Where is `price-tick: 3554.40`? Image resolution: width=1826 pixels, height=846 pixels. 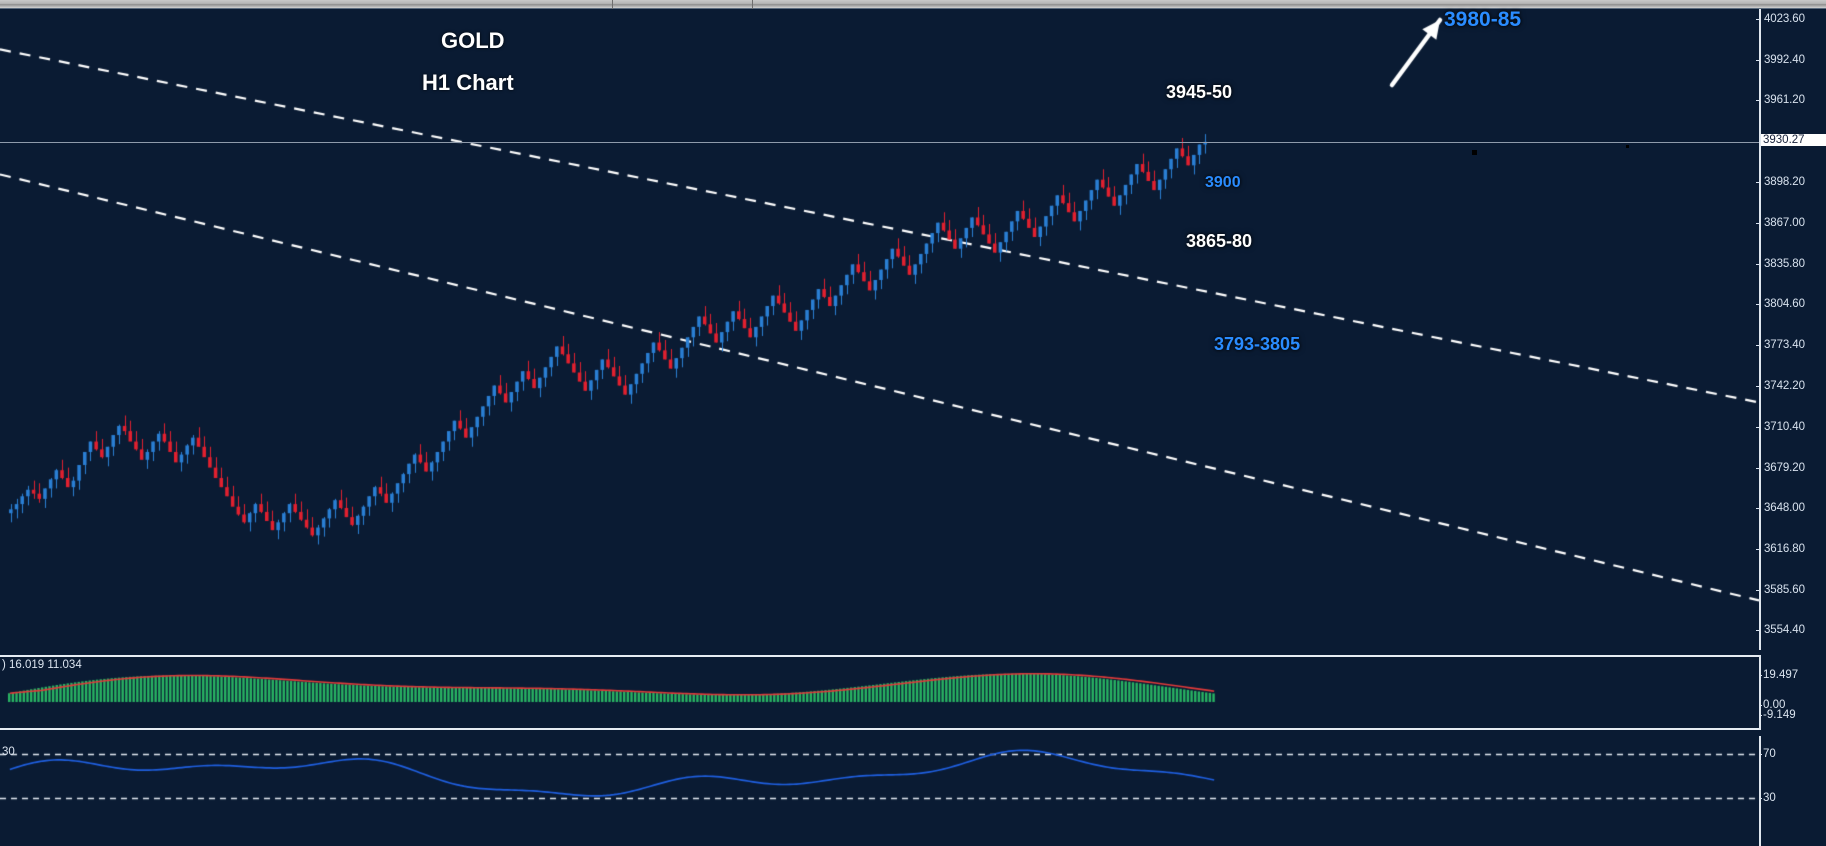
price-tick: 3554.40 is located at coordinates (1780, 630).